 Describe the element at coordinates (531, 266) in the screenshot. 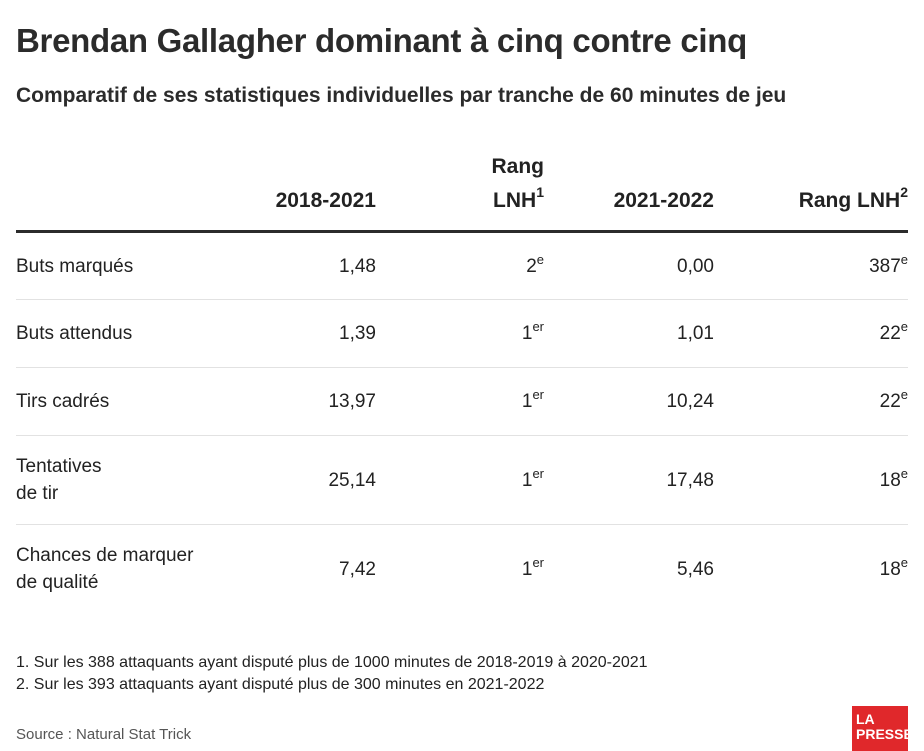

I see `rank-lnh-1-value: 2` at that location.